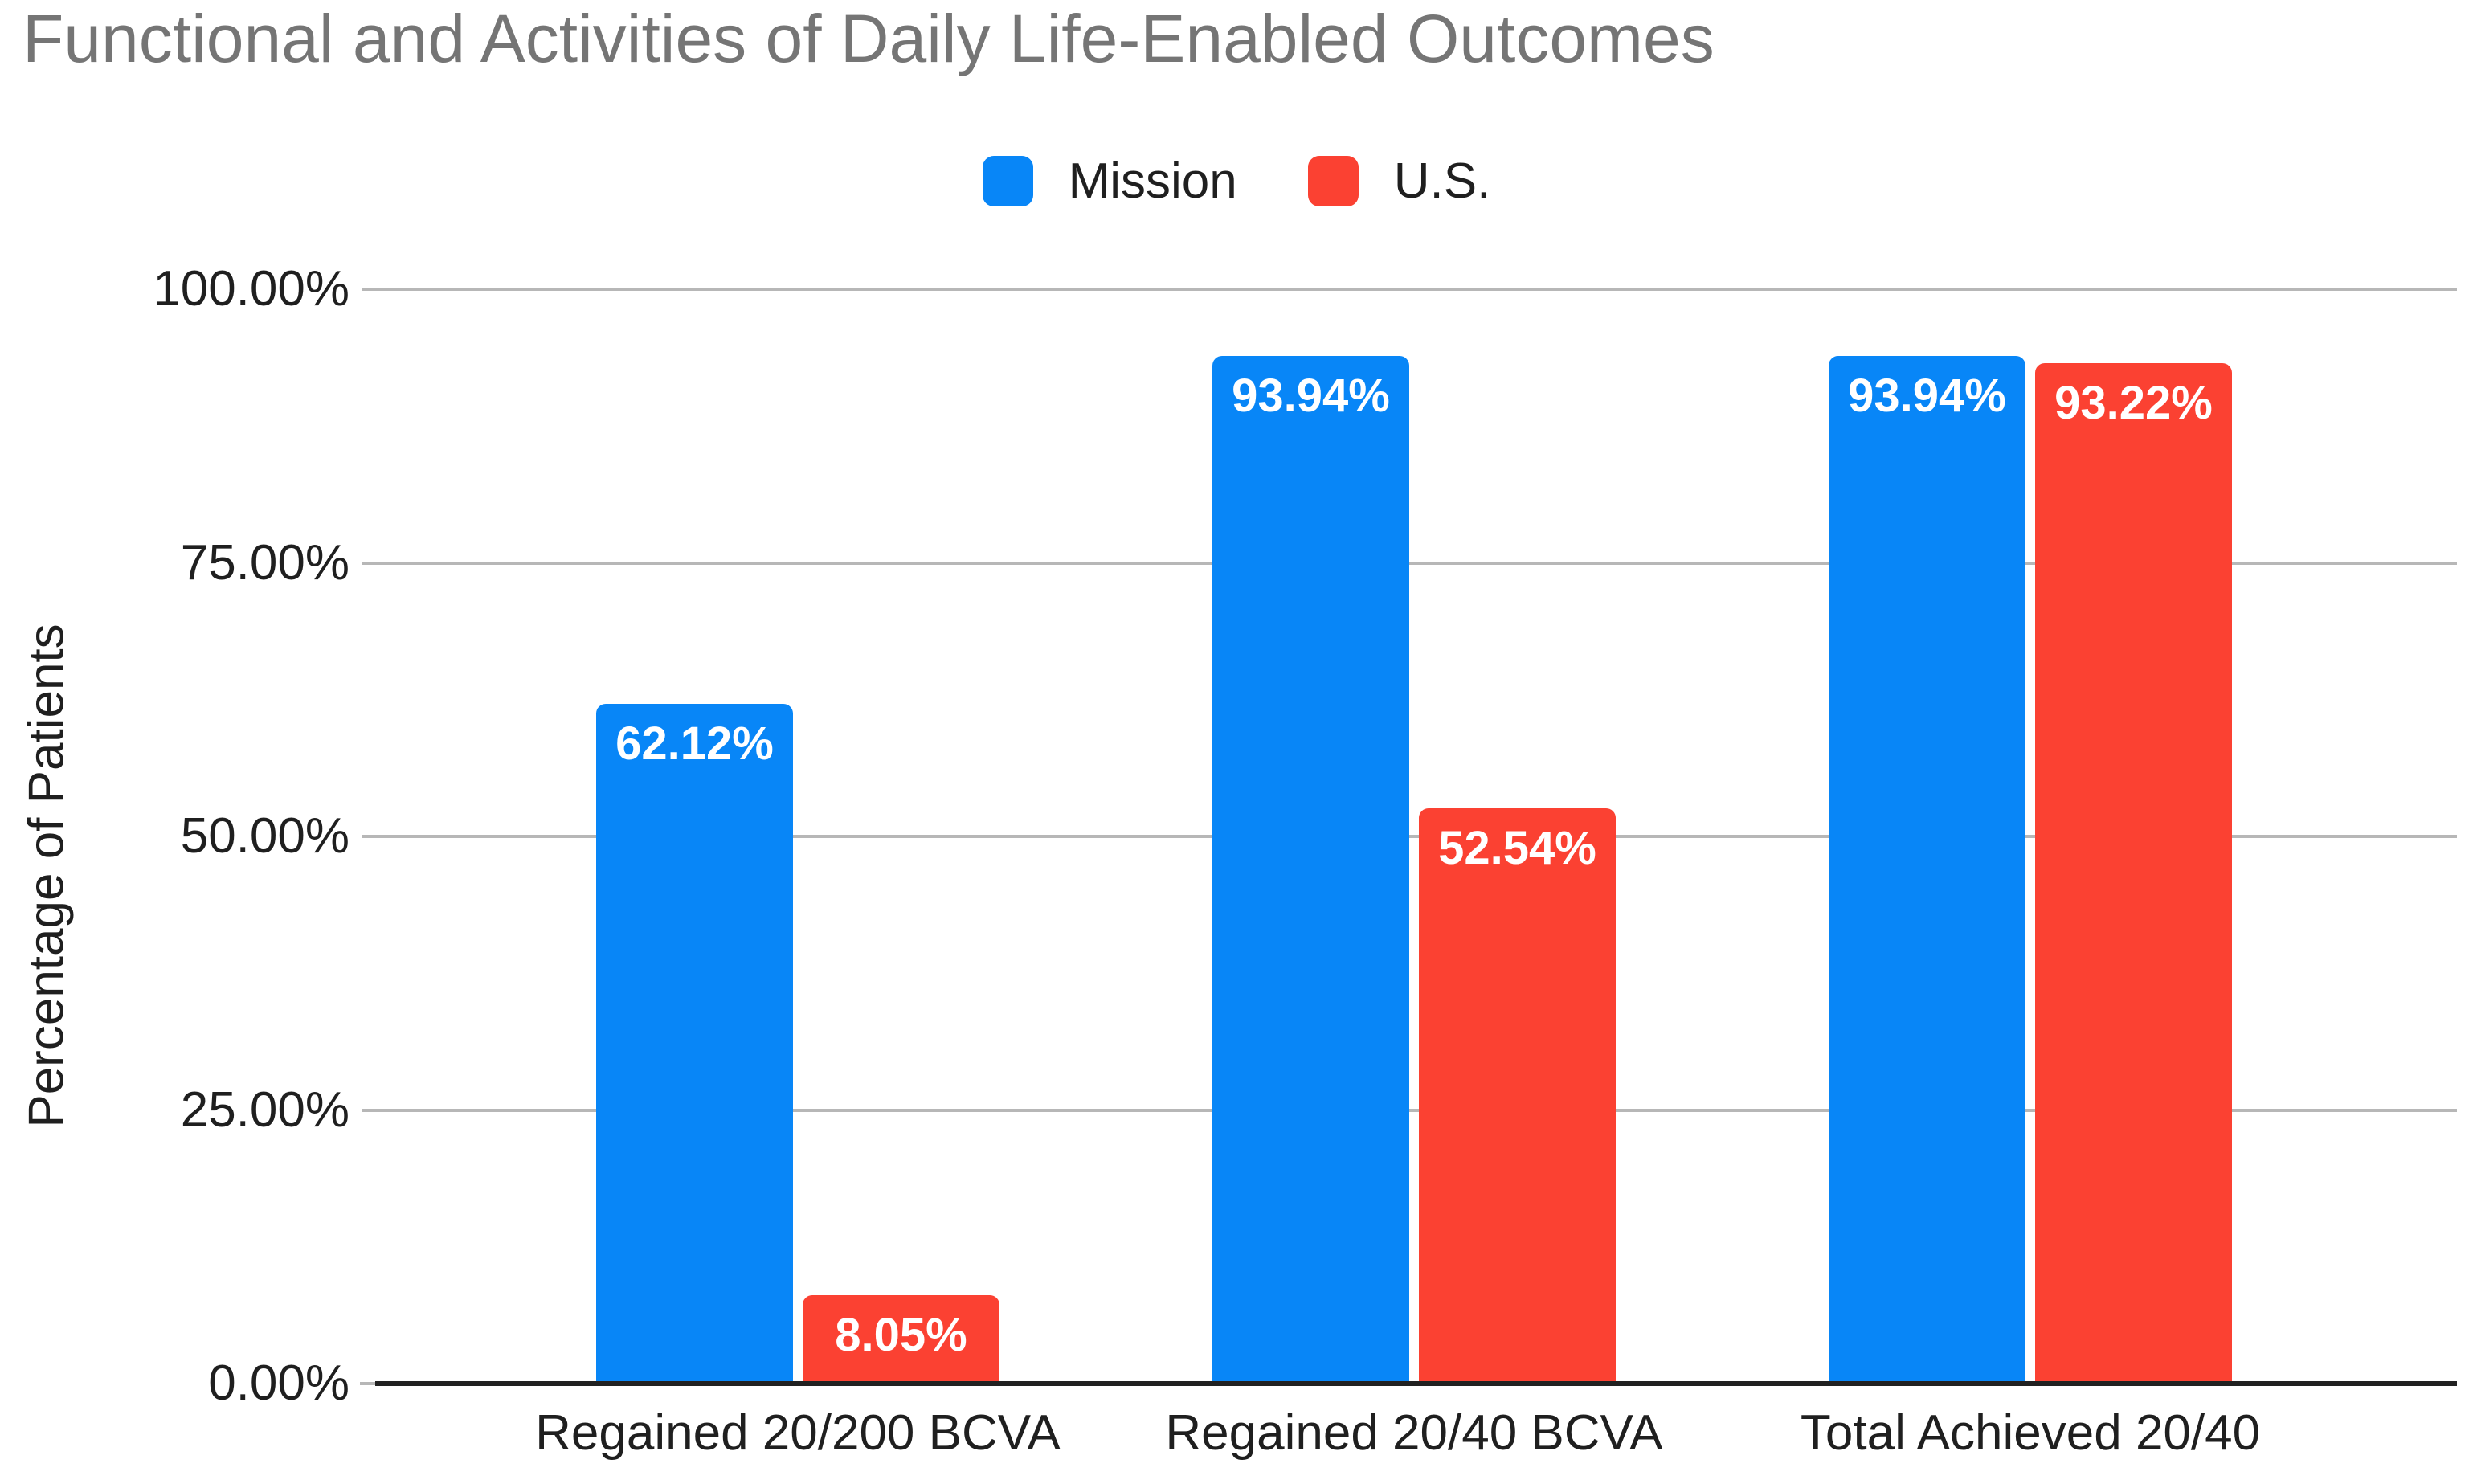 This screenshot has height=1484, width=2473. I want to click on bar-value-label: 52.54%, so click(1517, 848).